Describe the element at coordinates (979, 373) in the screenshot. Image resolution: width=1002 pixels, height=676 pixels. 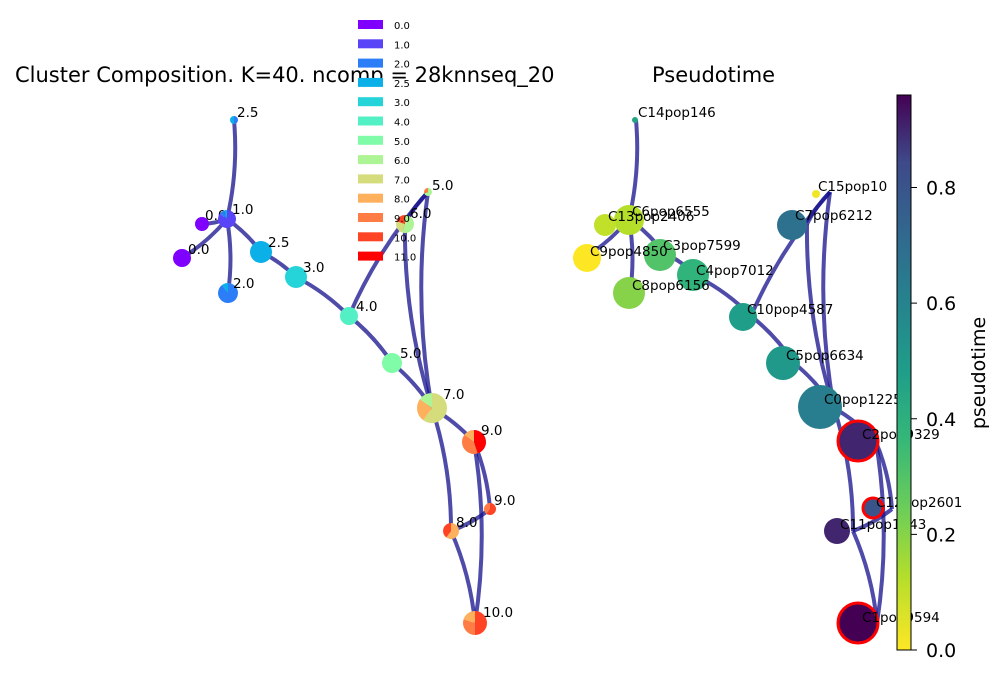
I see `colorbar-label: pseudotime` at that location.